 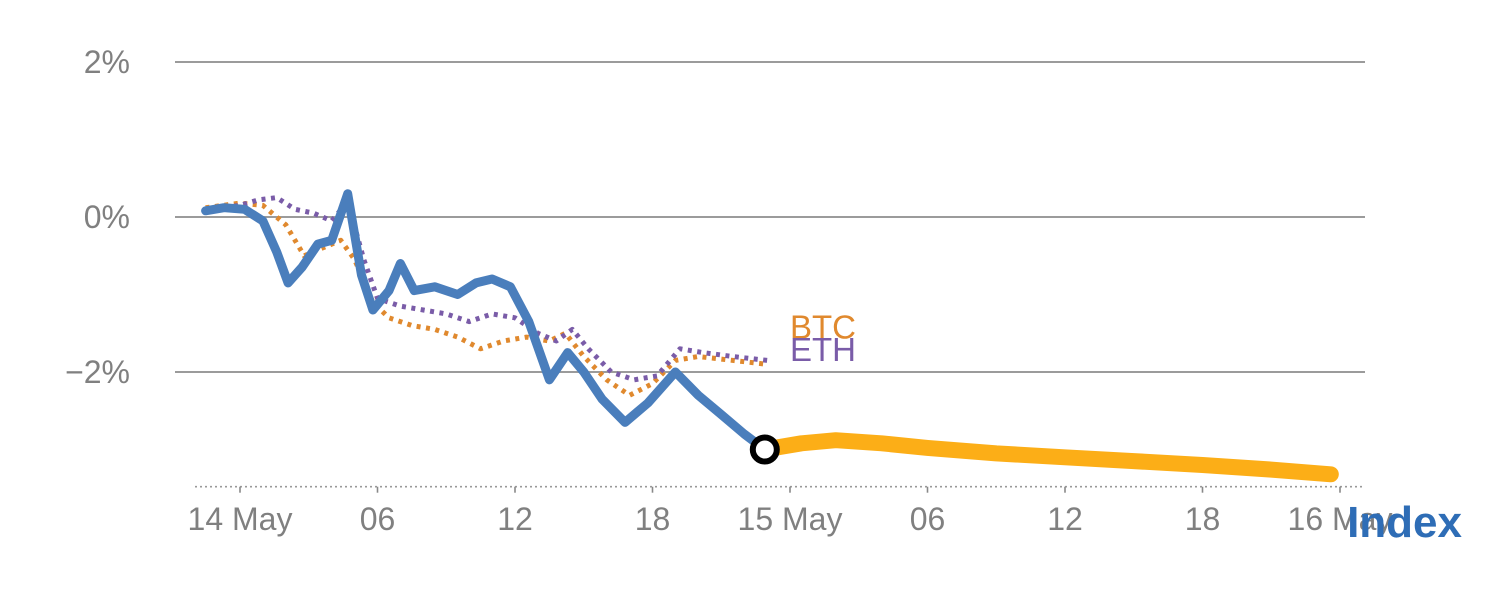 I want to click on x-tick-label: 16 May, so click(x=1340, y=519).